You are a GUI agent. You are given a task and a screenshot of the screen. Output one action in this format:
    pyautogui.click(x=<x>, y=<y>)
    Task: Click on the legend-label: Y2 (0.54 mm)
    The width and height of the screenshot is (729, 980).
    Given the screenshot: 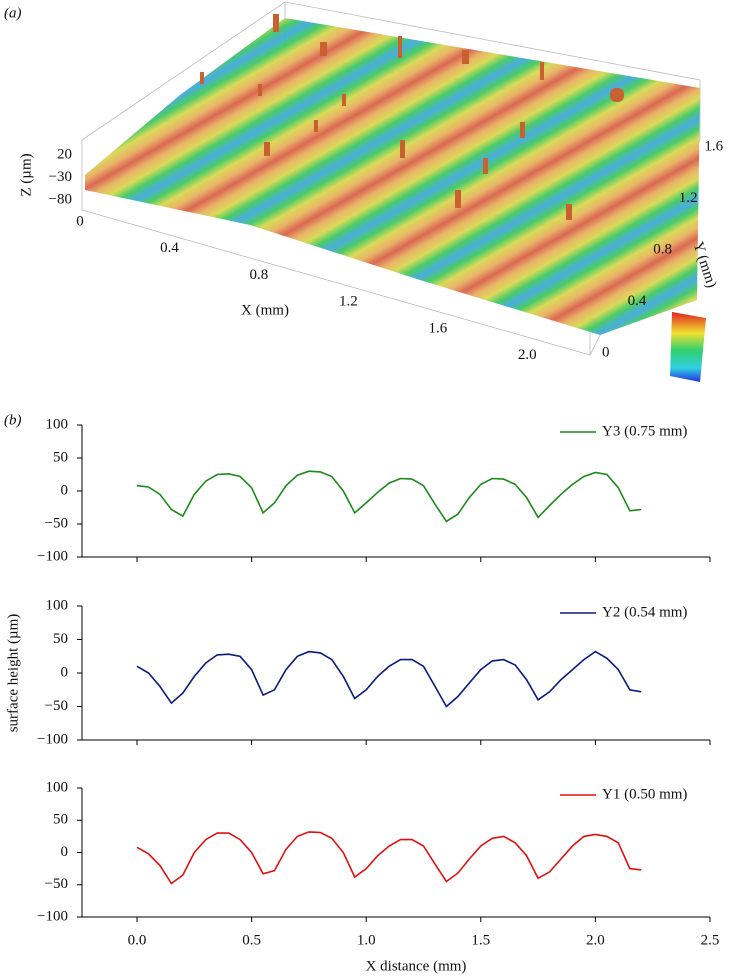 What is the action you would take?
    pyautogui.click(x=644, y=612)
    